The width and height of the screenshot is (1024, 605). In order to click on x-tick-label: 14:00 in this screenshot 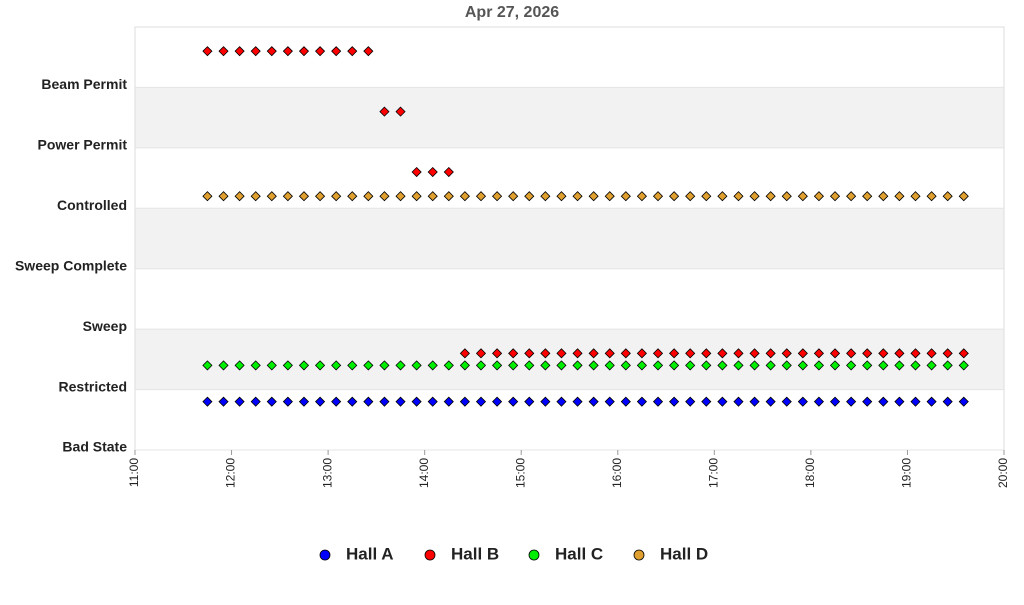, I will do `click(424, 473)`.